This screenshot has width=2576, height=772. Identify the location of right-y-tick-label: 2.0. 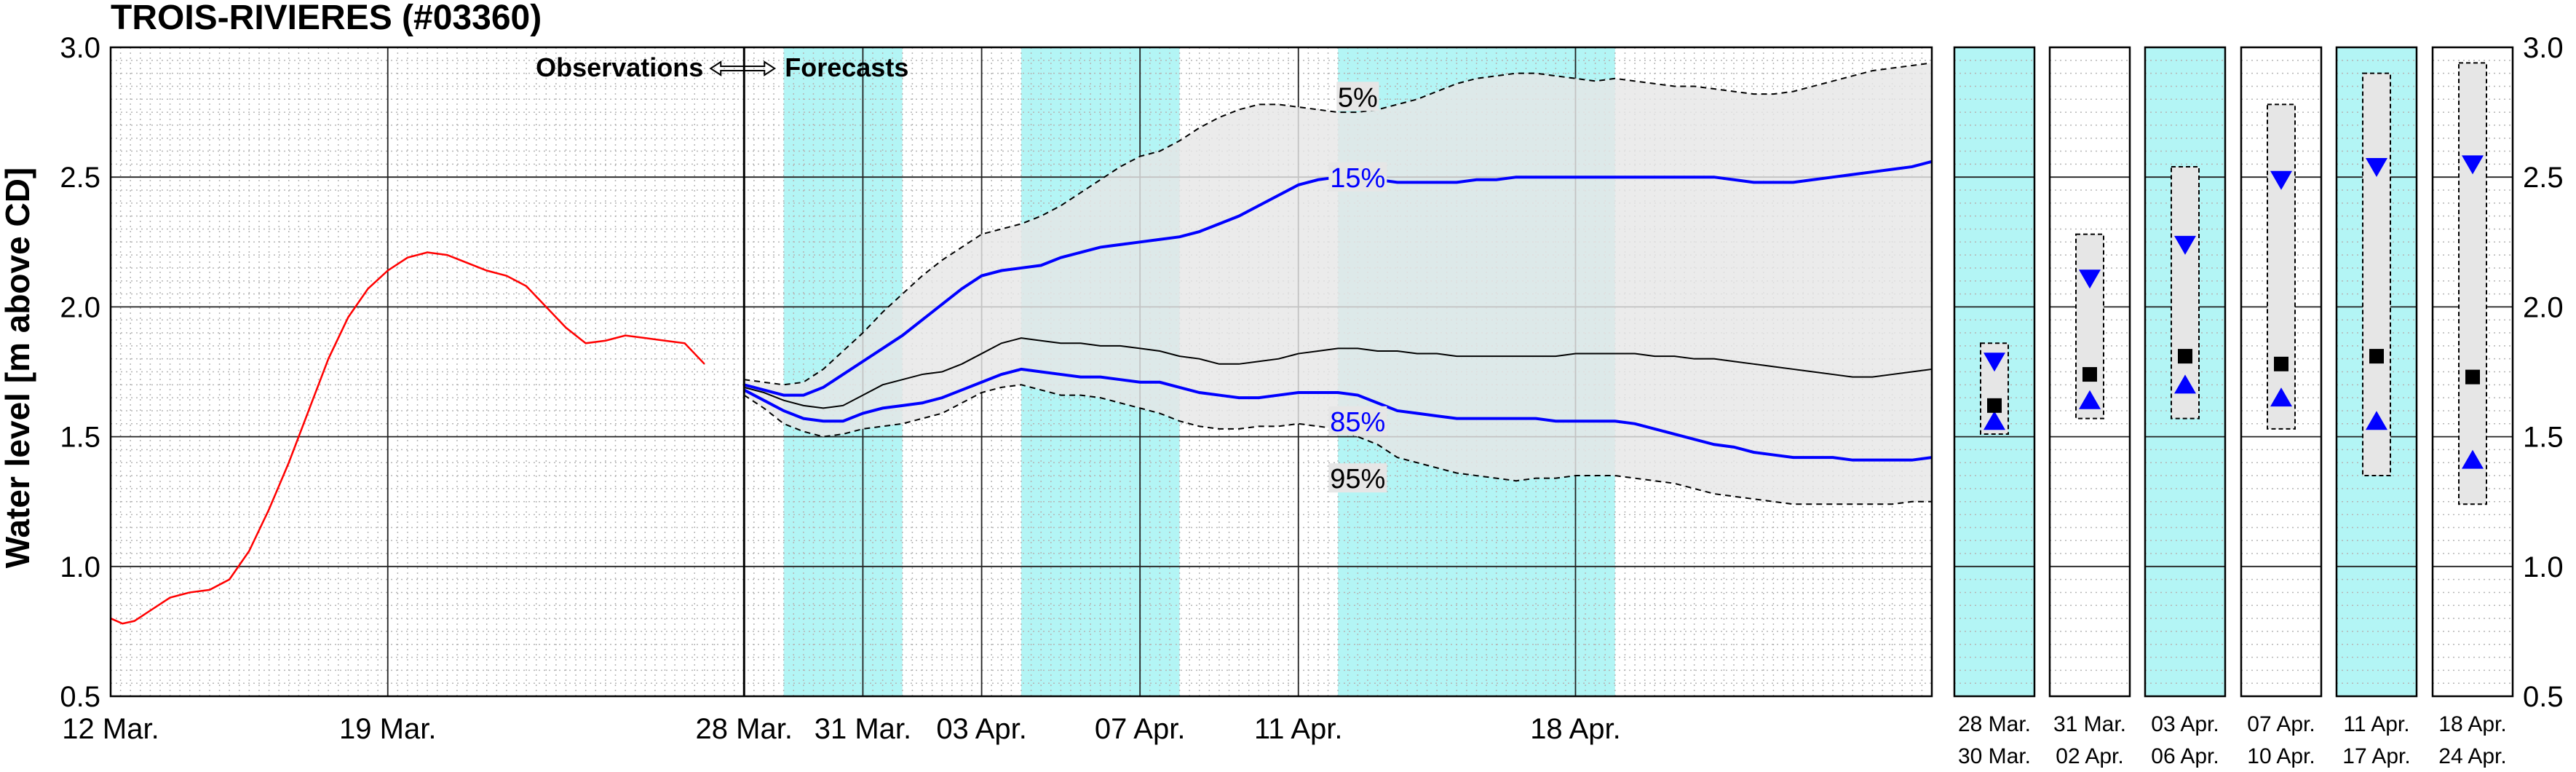
(2543, 307).